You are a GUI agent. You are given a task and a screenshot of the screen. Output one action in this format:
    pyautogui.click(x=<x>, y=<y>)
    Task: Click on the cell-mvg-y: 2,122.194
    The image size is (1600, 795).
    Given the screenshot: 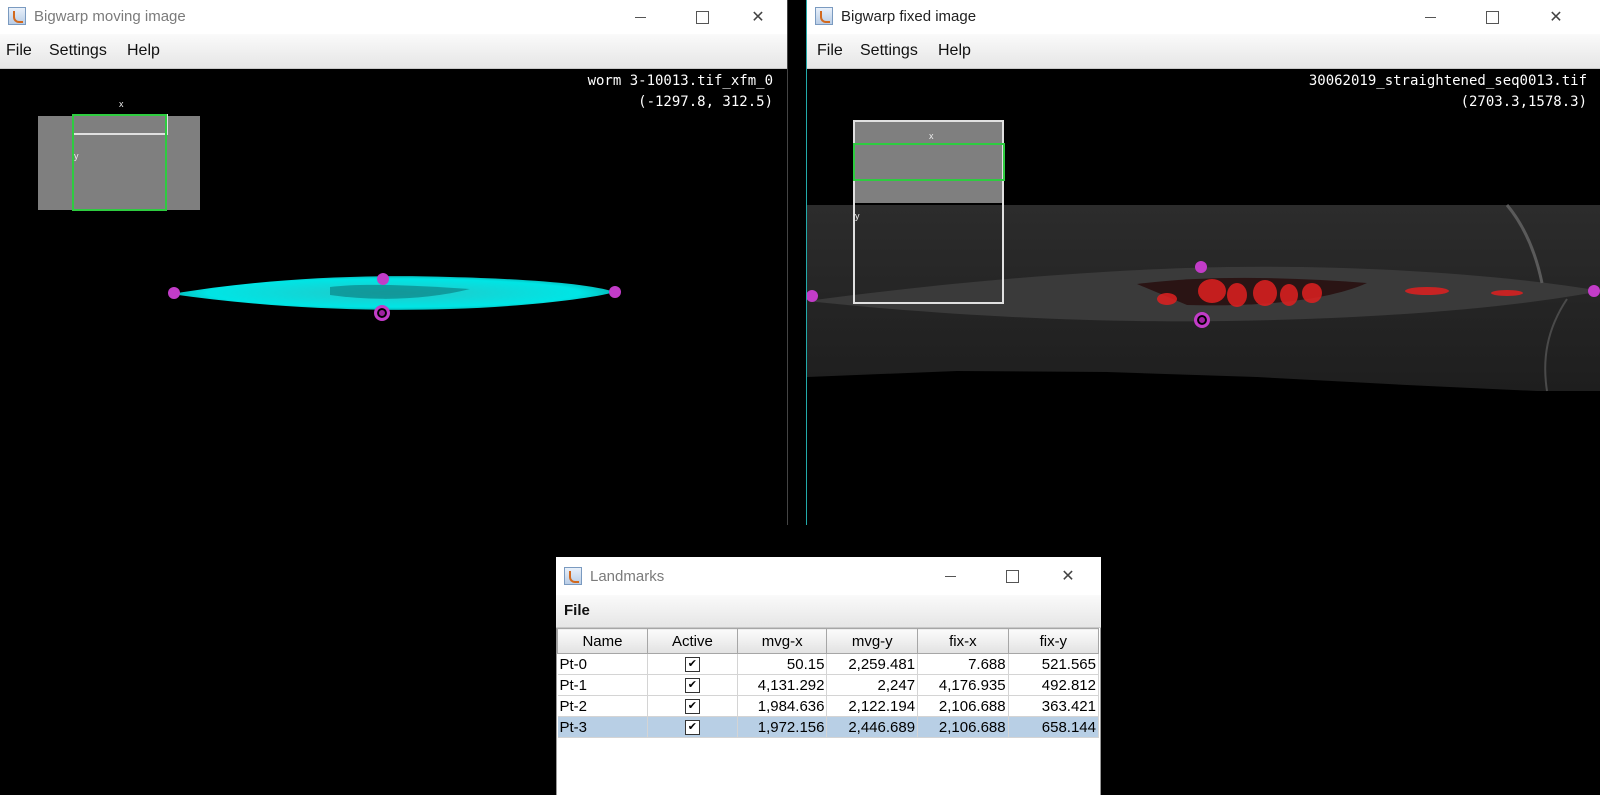 What is the action you would take?
    pyautogui.click(x=872, y=706)
    